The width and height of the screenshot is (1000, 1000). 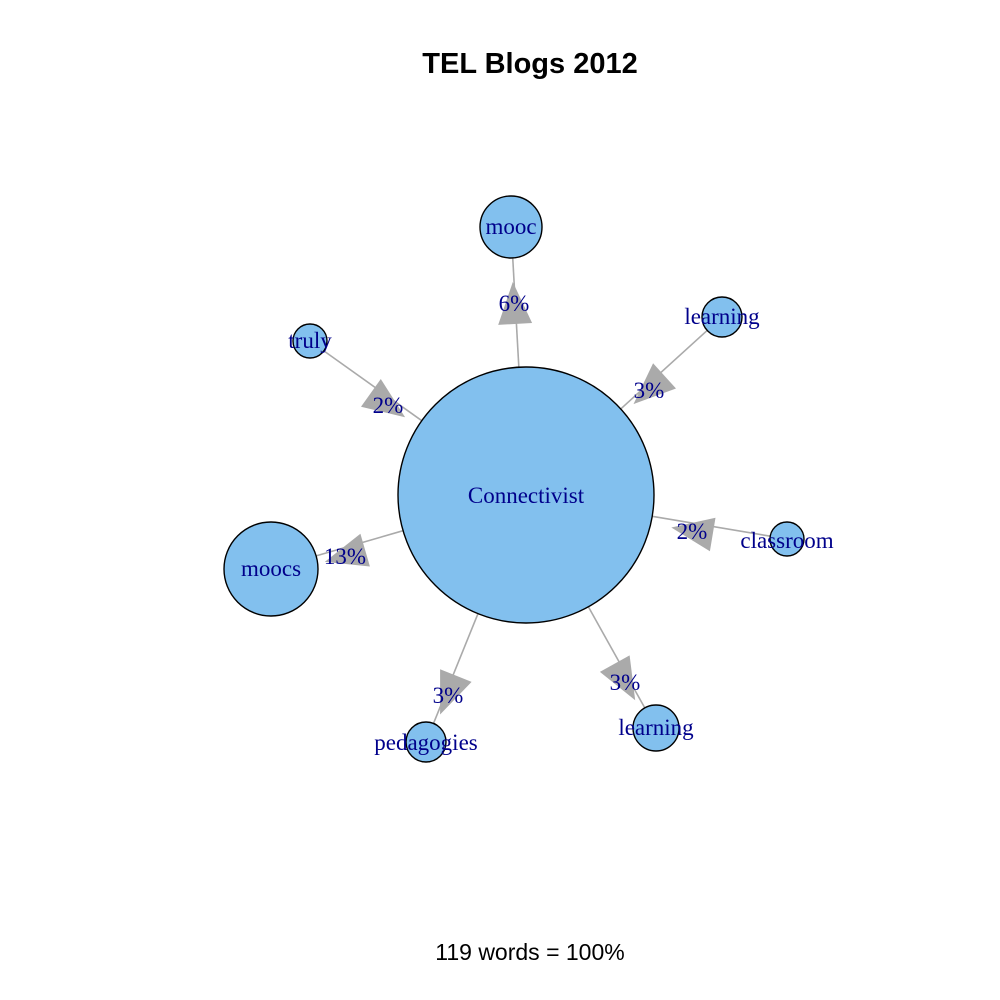 What do you see at coordinates (345, 556) in the screenshot?
I see `edge-percent-moocs: 13%` at bounding box center [345, 556].